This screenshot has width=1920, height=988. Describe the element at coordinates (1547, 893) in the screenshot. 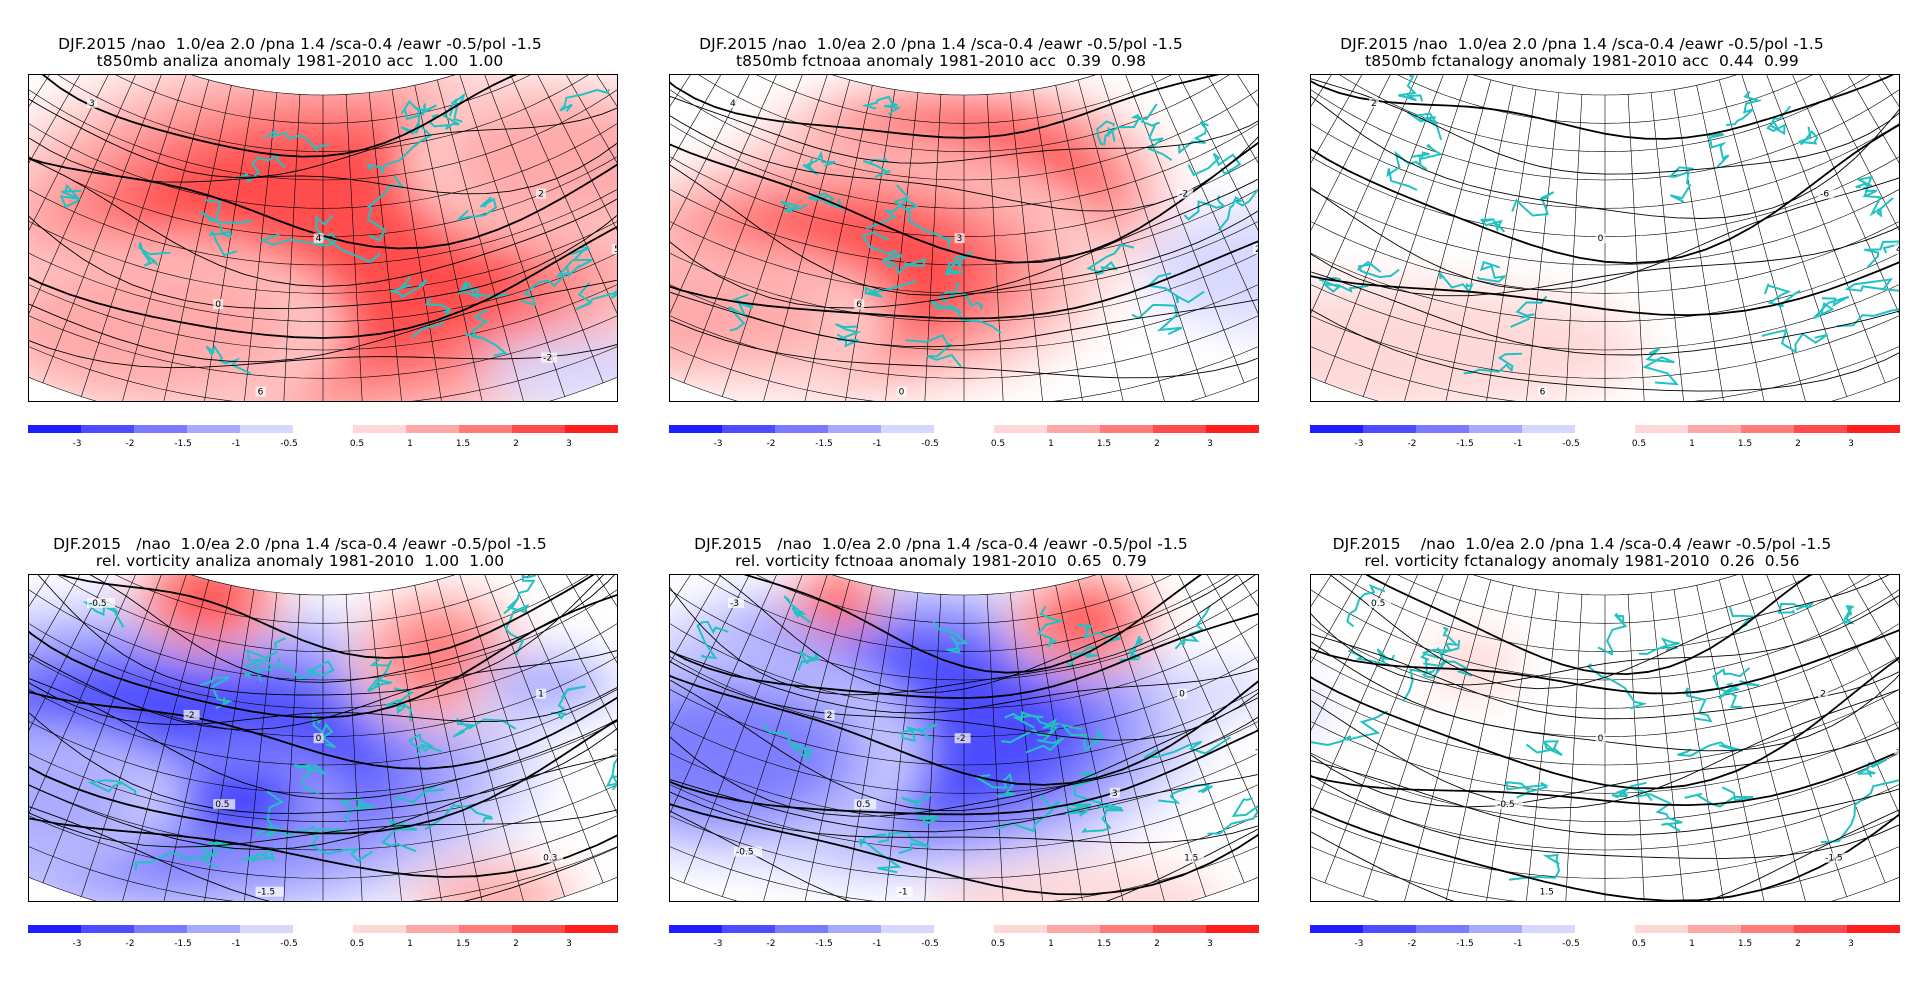

I see `contour-label: 1.5` at that location.